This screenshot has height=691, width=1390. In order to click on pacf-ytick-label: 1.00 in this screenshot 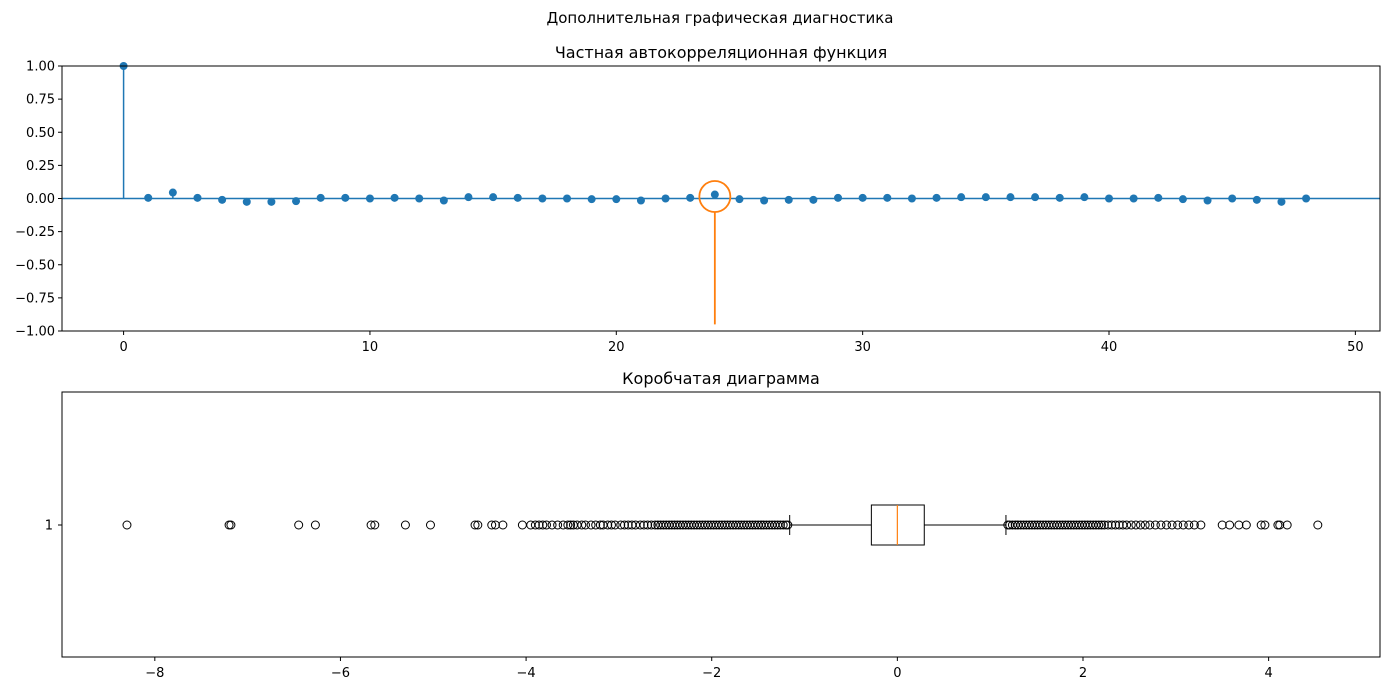, I will do `click(40, 67)`.